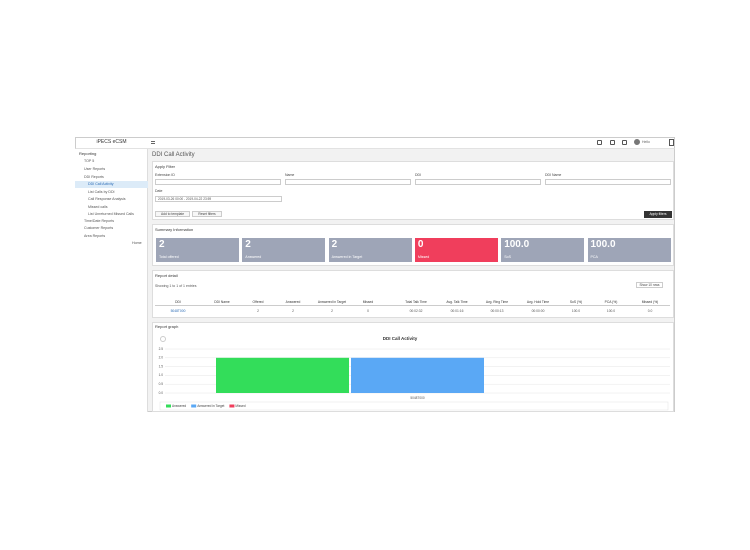 This screenshot has height=550, width=750. Describe the element at coordinates (457, 302) in the screenshot. I see `column-header: Avg. Talk Time` at that location.